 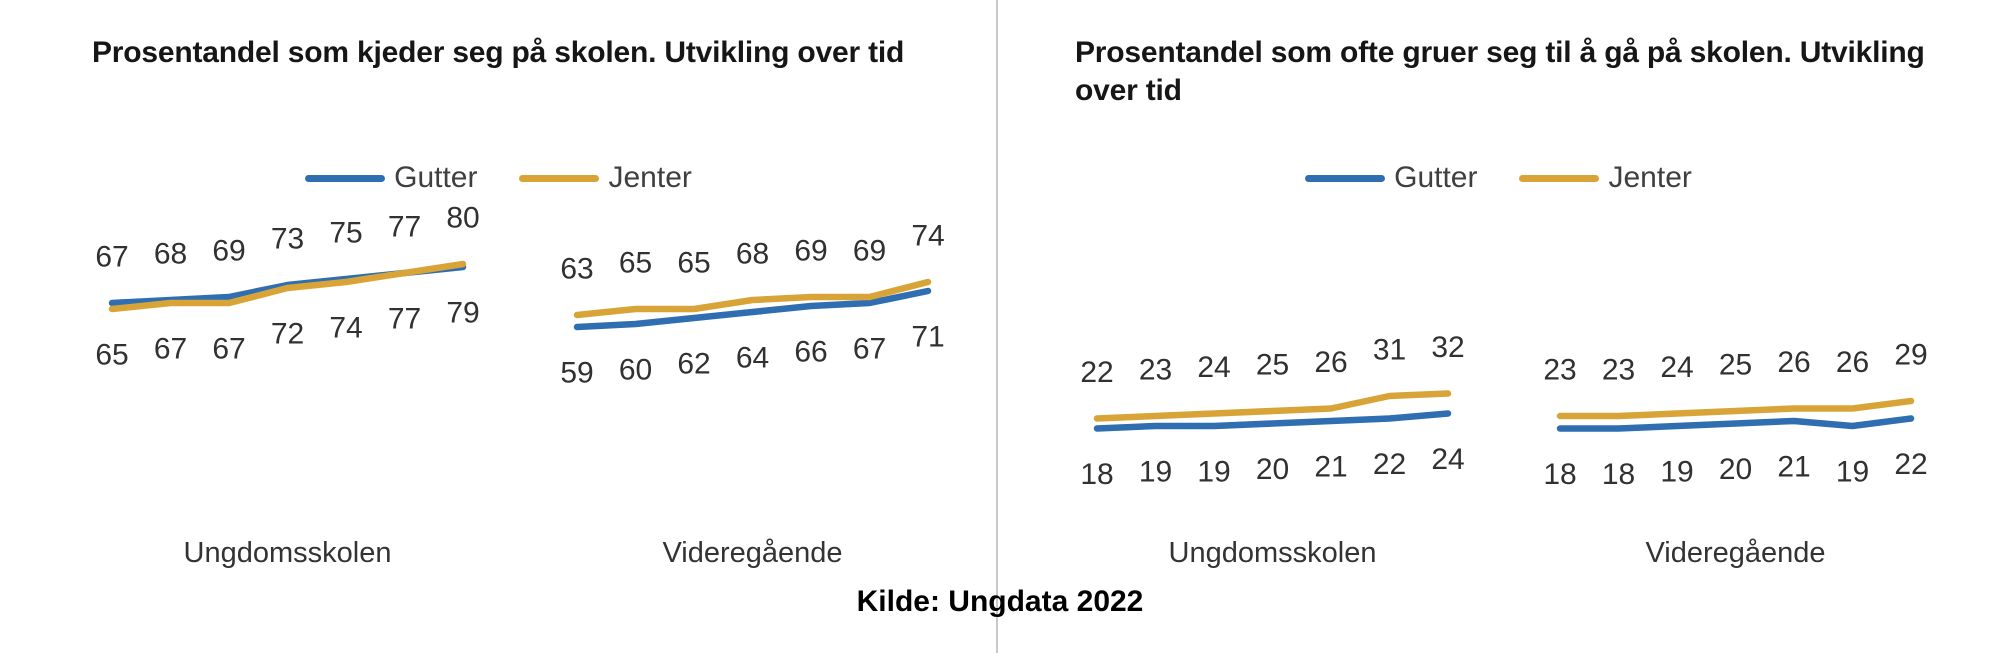 I want to click on data-label-top: 22, so click(x=1096, y=372).